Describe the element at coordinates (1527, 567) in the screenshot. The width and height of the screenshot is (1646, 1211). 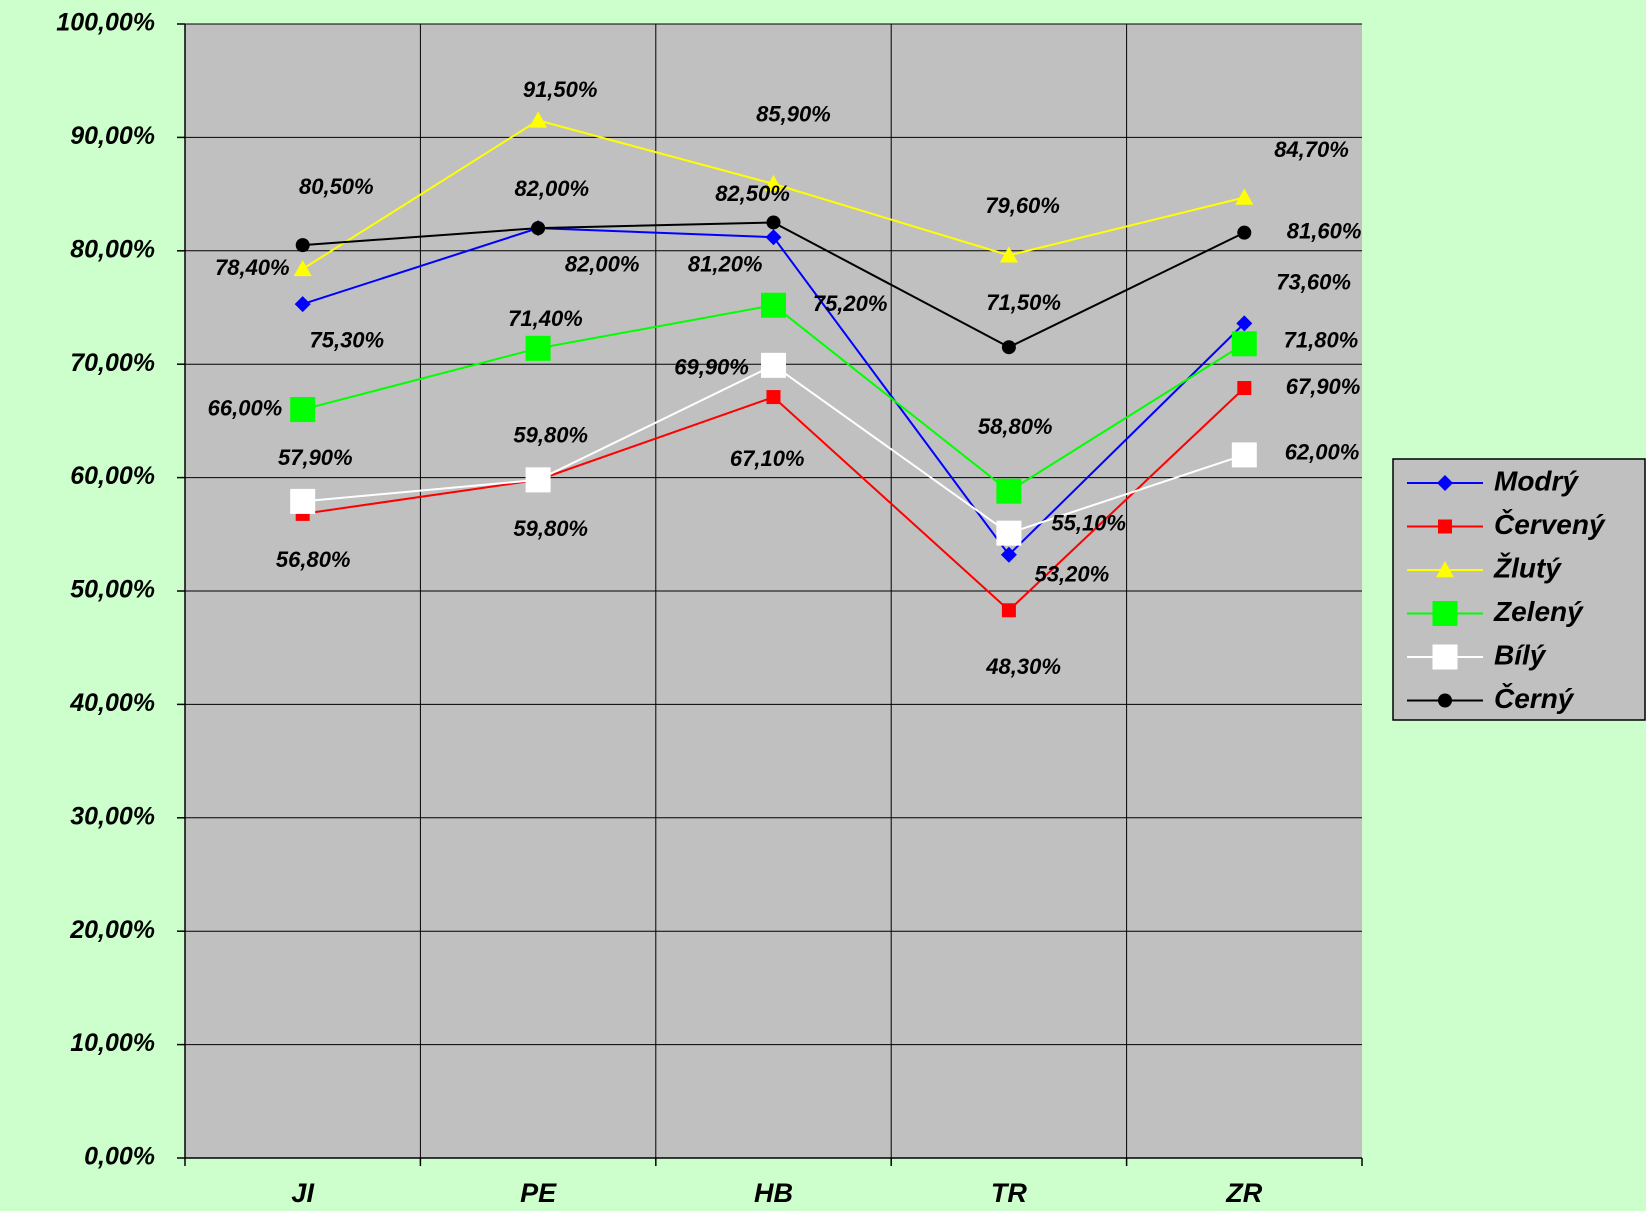
I see `legend-label: Žlutý` at that location.